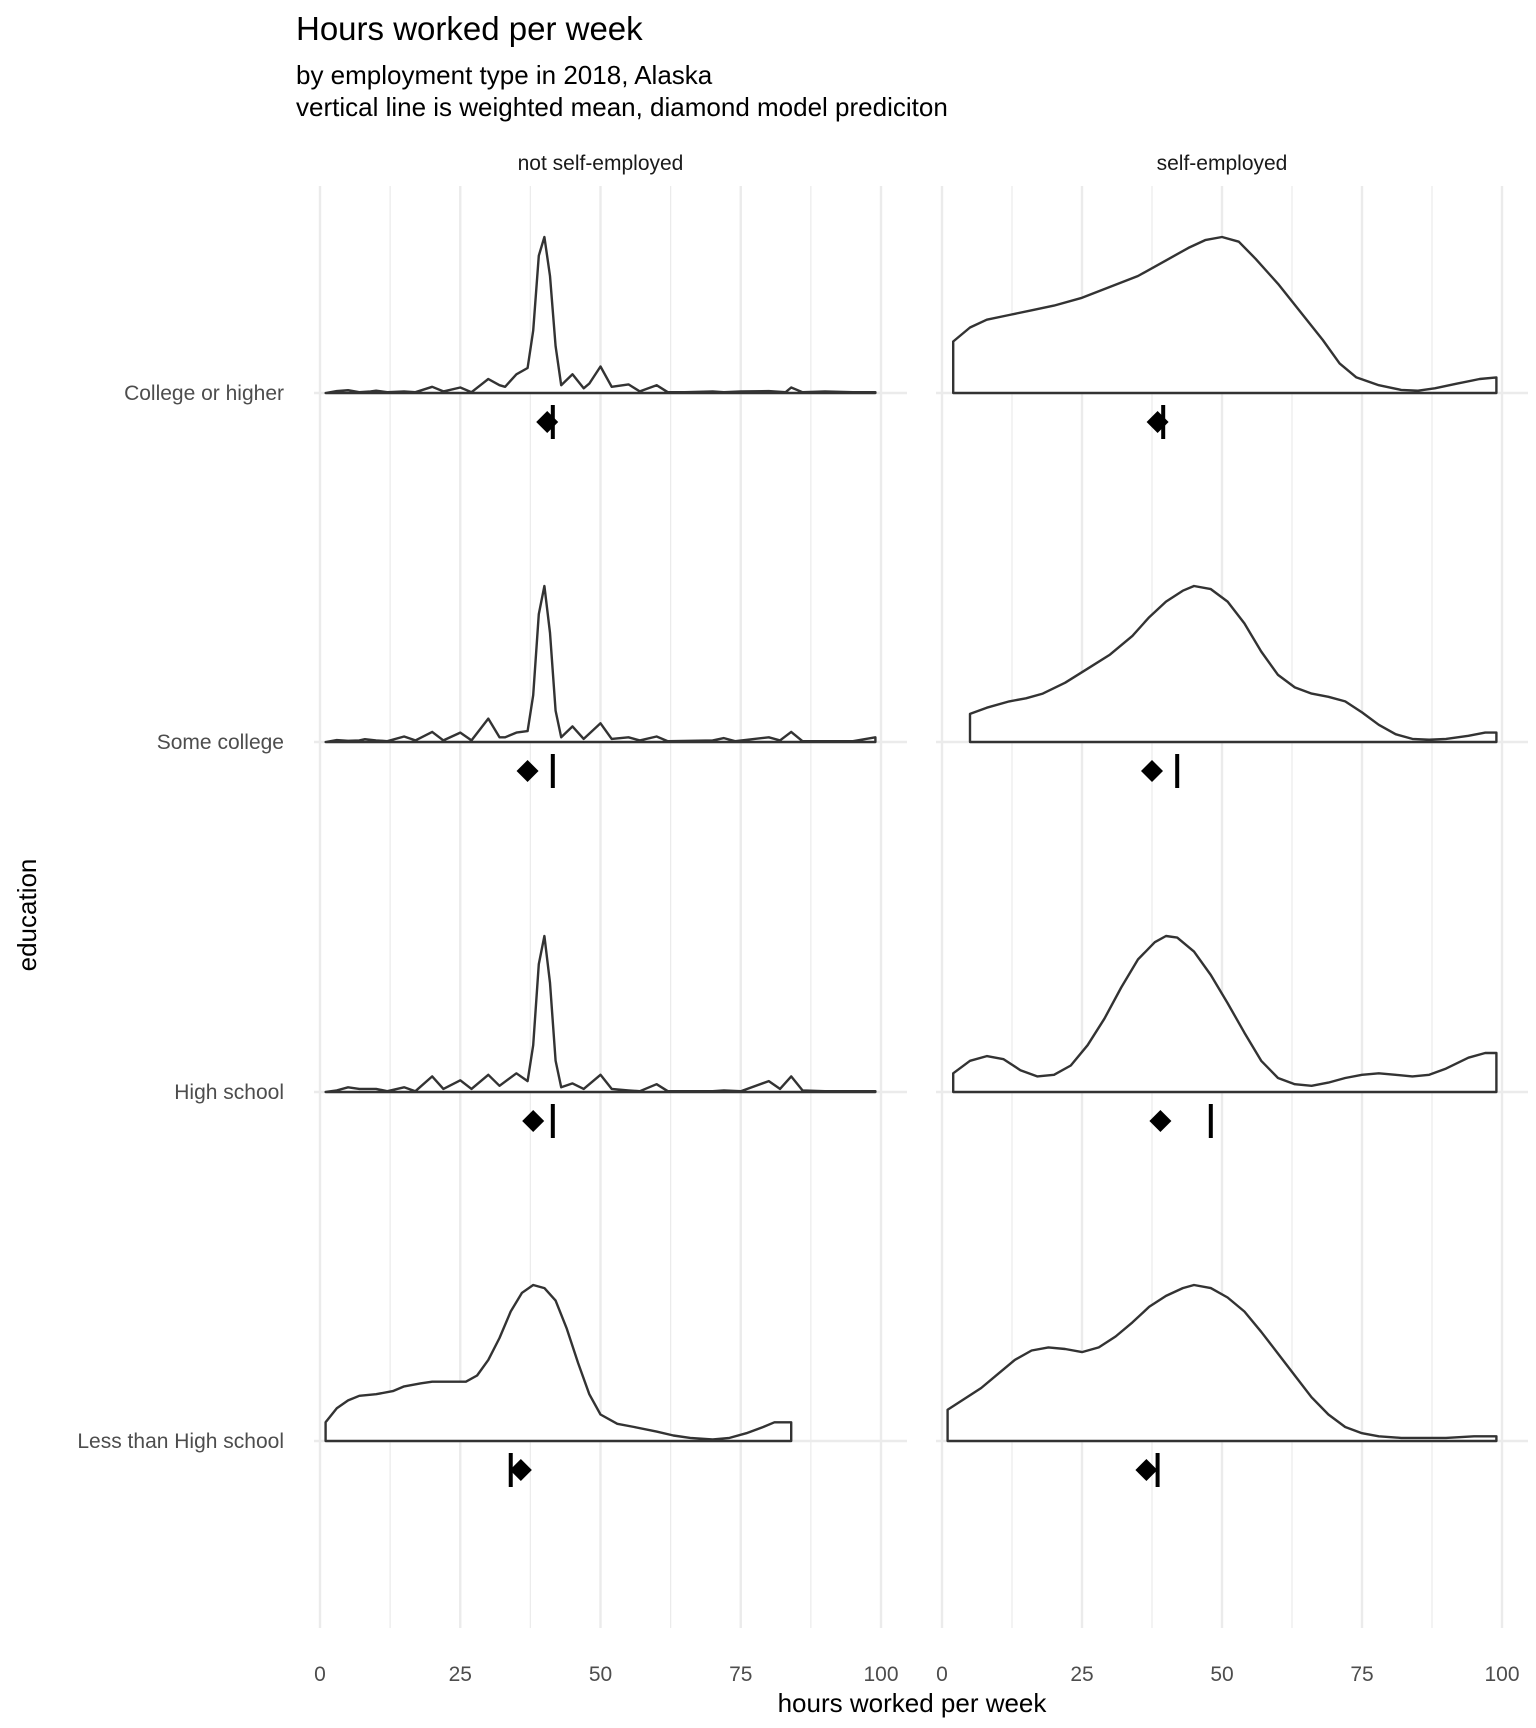  Describe the element at coordinates (27, 915) in the screenshot. I see `y-axis-title: education` at that location.